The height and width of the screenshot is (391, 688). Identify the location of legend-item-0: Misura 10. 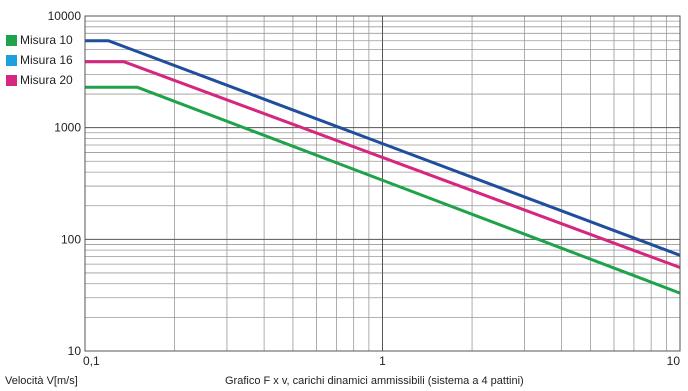
(39, 40).